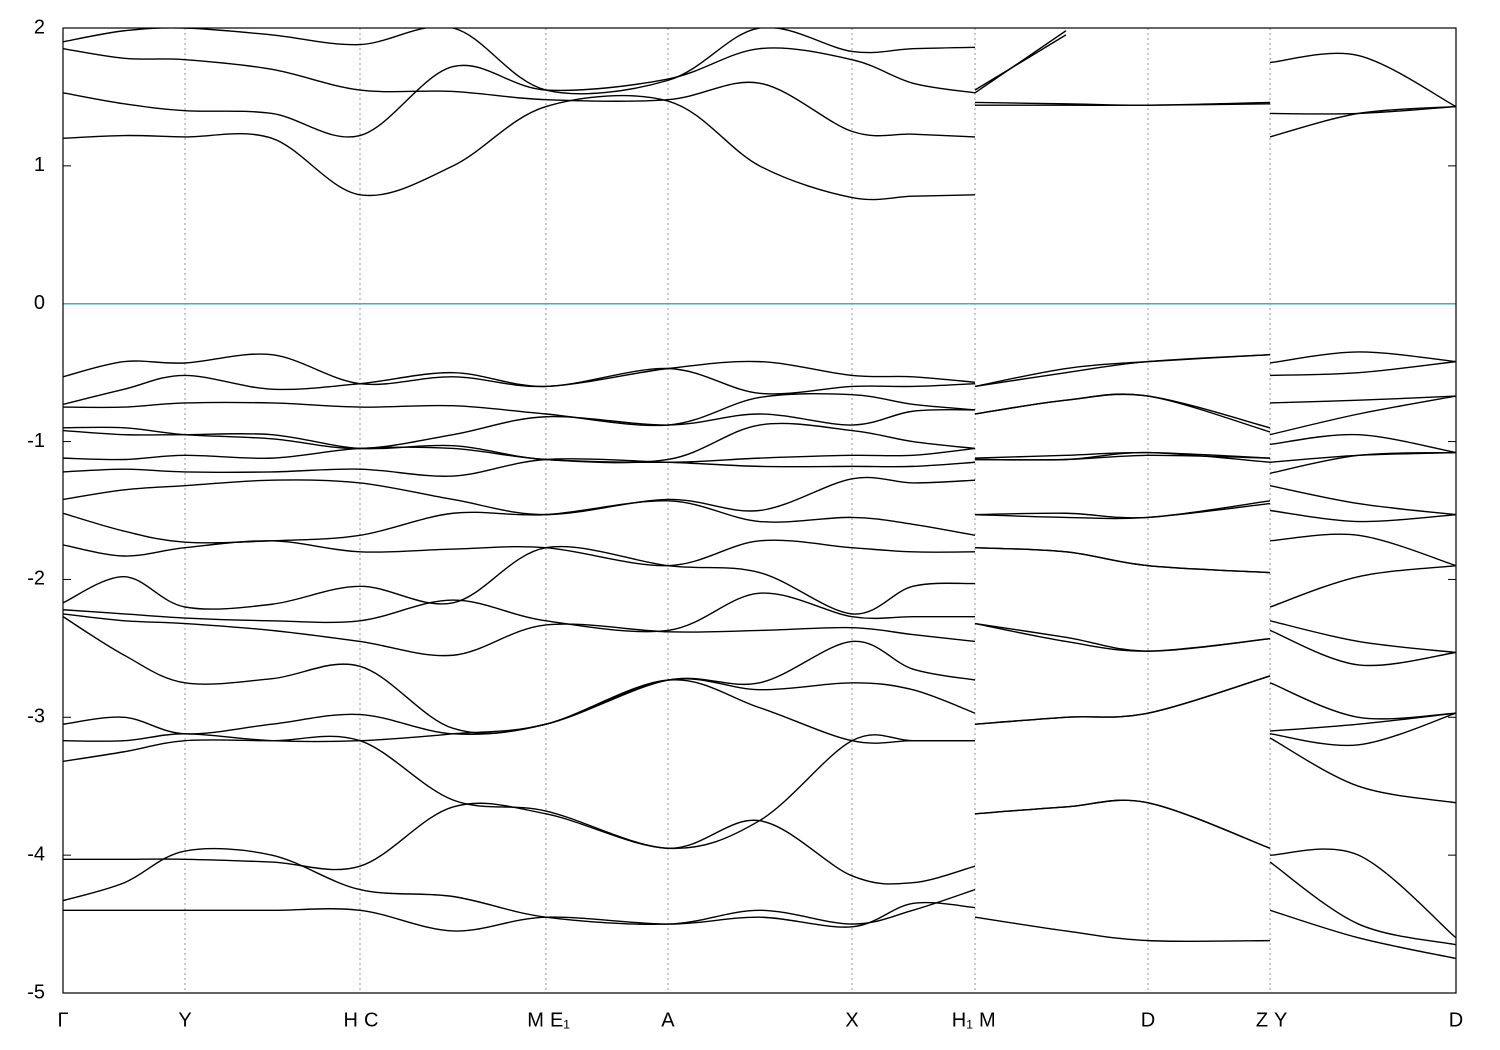 Image resolution: width=1500 pixels, height=1050 pixels. Describe the element at coordinates (36, 992) in the screenshot. I see `y-tick-label: -5` at that location.